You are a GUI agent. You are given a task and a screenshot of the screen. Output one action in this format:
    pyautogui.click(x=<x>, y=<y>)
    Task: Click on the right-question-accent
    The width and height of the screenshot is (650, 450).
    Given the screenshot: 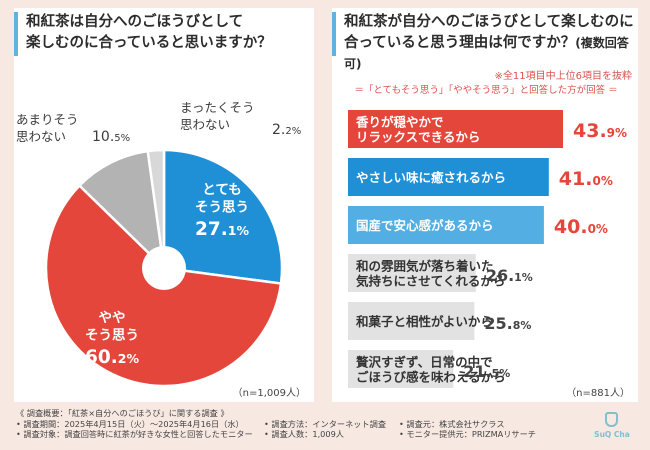 What is the action you would take?
    pyautogui.click(x=334, y=34)
    